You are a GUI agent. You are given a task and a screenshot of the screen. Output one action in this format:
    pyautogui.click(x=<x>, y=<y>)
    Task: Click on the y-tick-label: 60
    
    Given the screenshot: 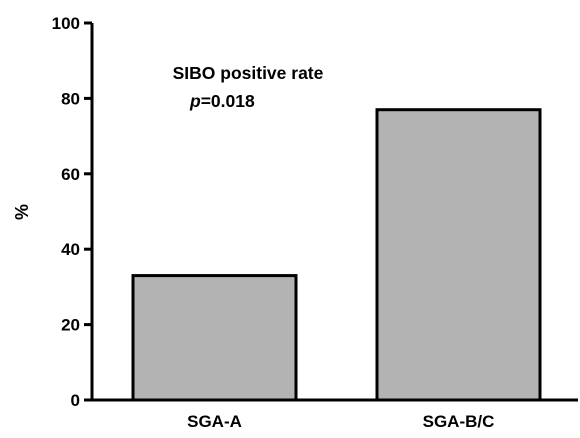 What is the action you would take?
    pyautogui.click(x=70, y=174)
    